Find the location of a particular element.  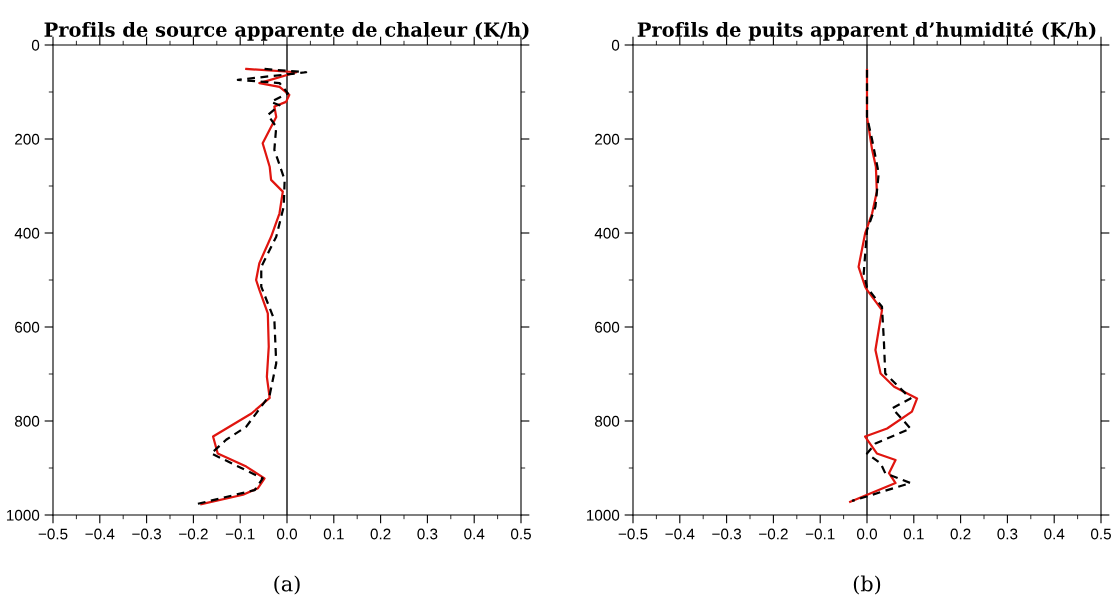

chart-title: Profils de puits apparent d’humidité (K/h) is located at coordinates (866, 31).